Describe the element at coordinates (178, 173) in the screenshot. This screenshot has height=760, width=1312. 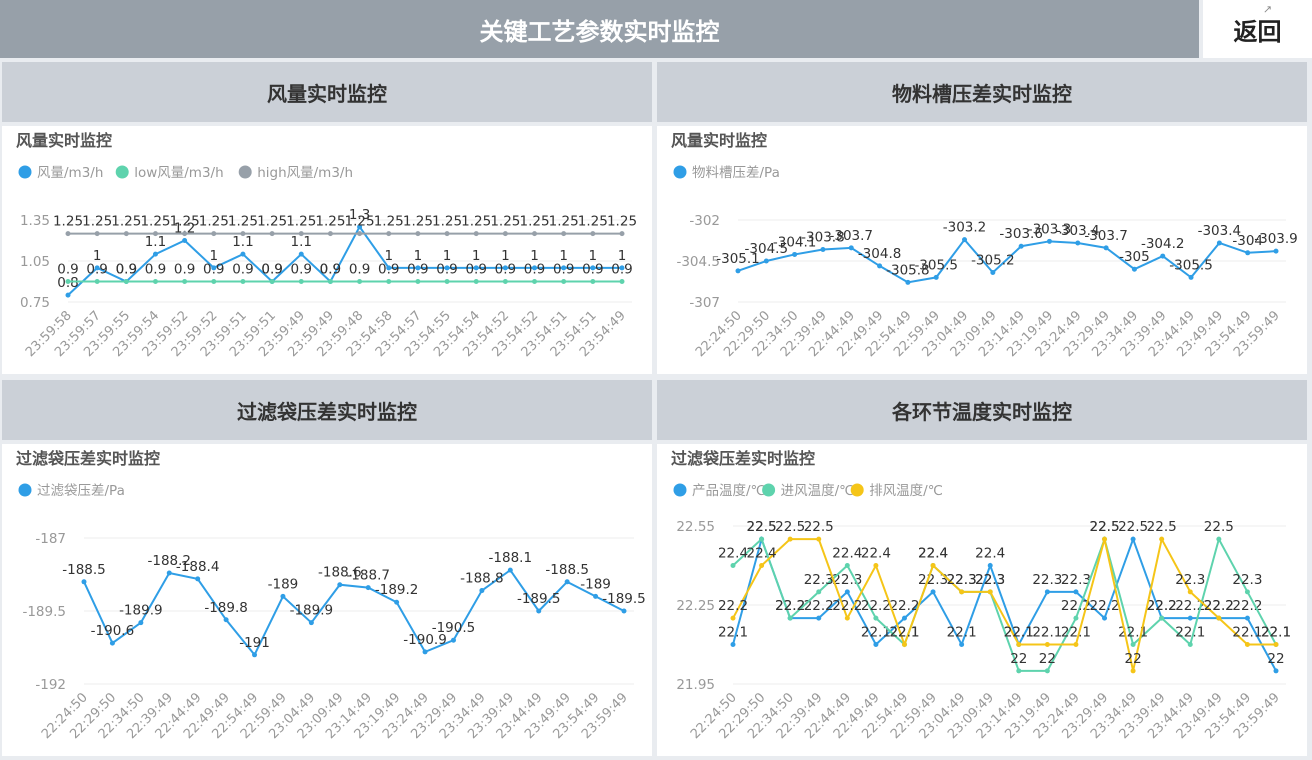
I see `legend-label: low风量/m3/h` at that location.